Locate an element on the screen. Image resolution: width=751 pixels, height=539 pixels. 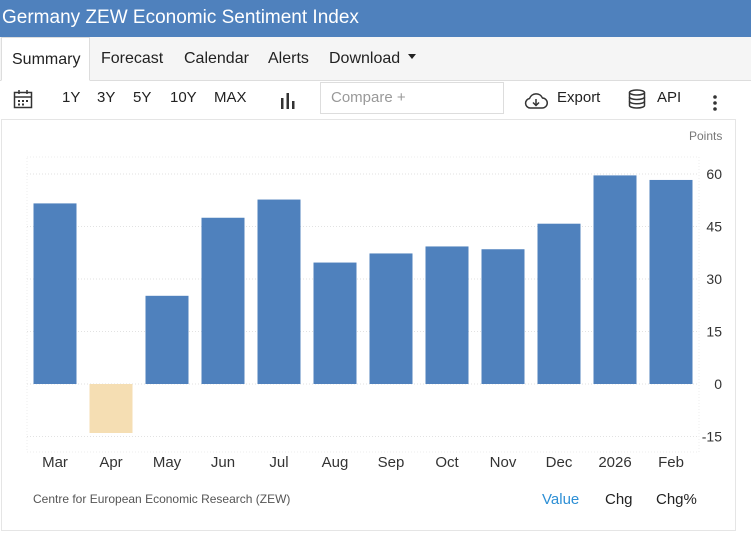
cloud-download-icon is located at coordinates (536, 108).